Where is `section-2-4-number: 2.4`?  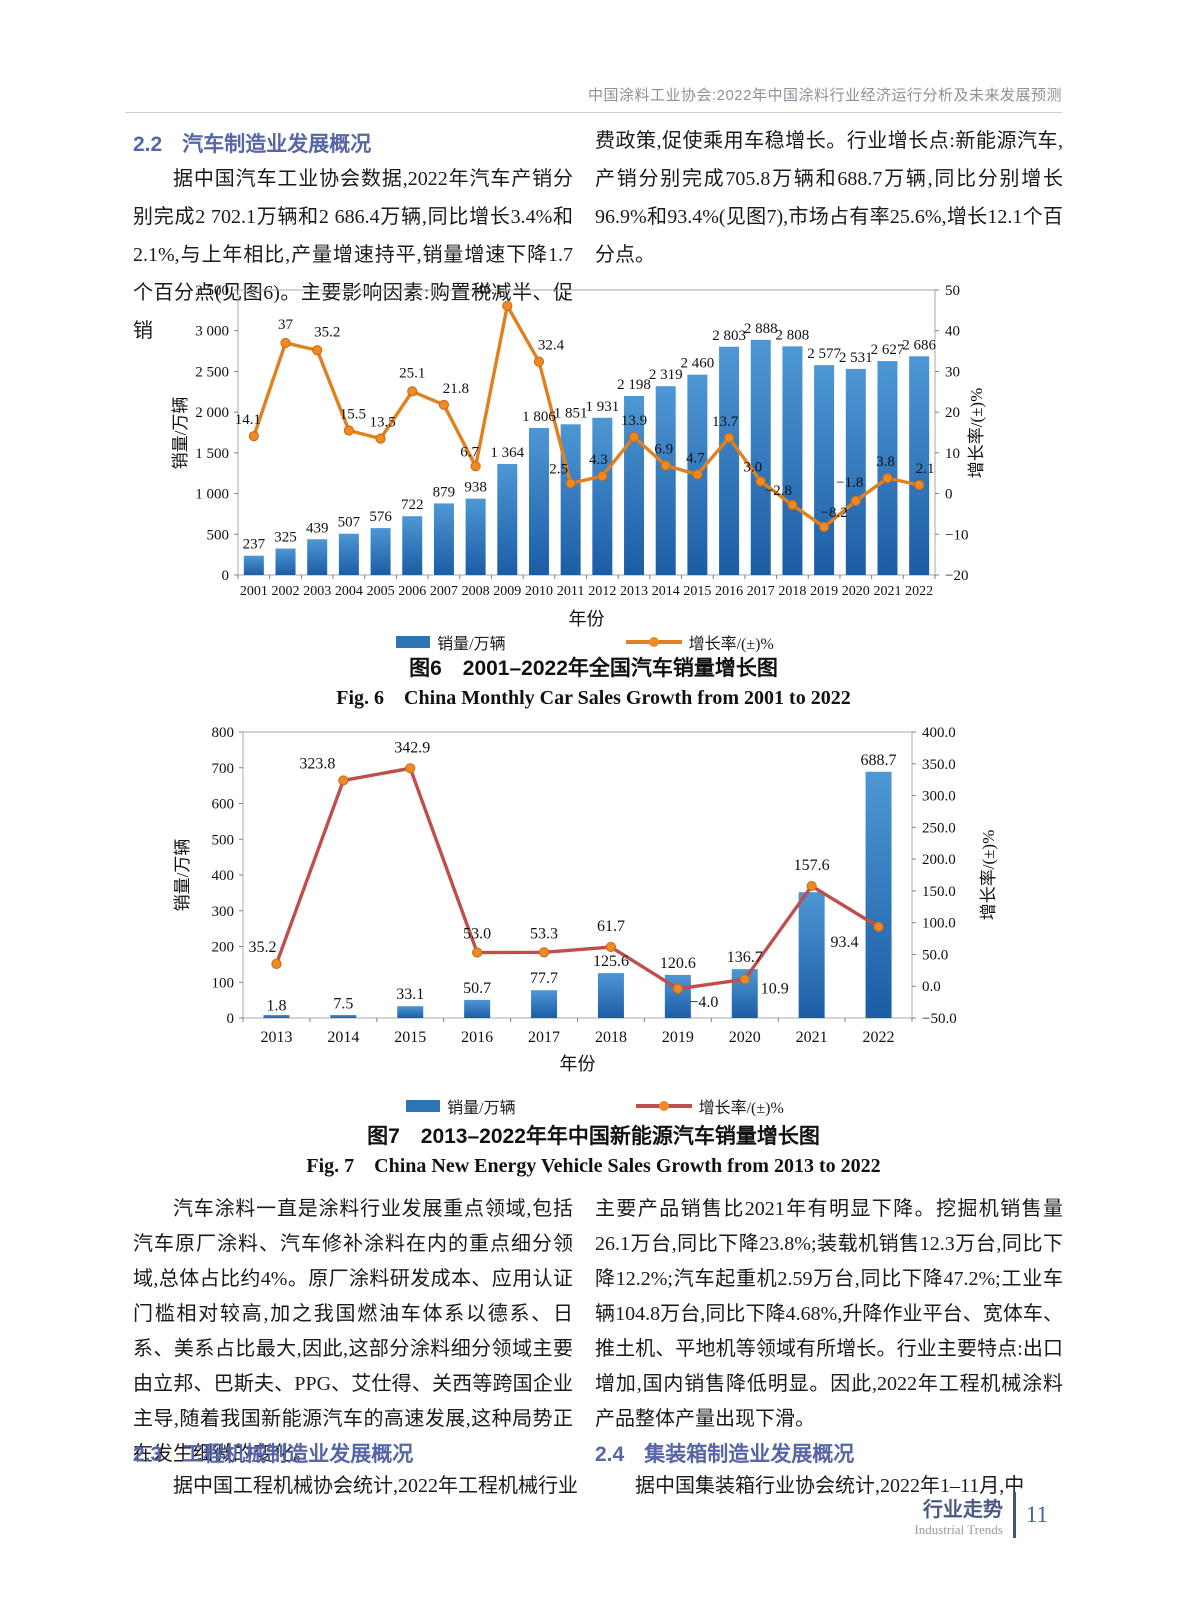 section-2-4-number: 2.4 is located at coordinates (610, 1454).